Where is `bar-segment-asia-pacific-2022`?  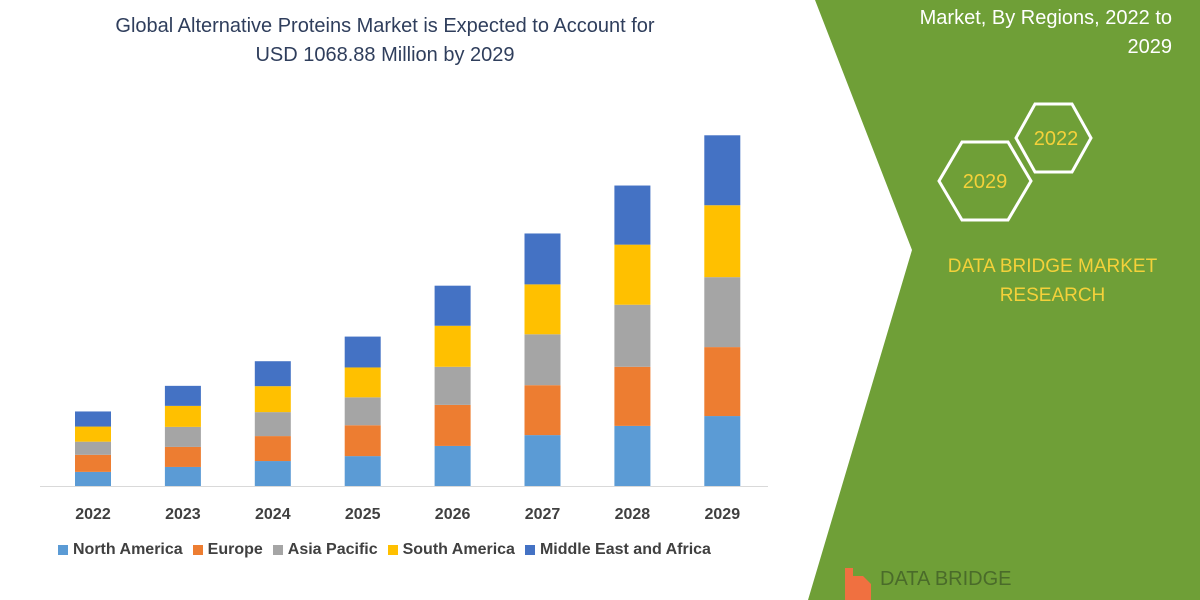 bar-segment-asia-pacific-2022 is located at coordinates (93, 448).